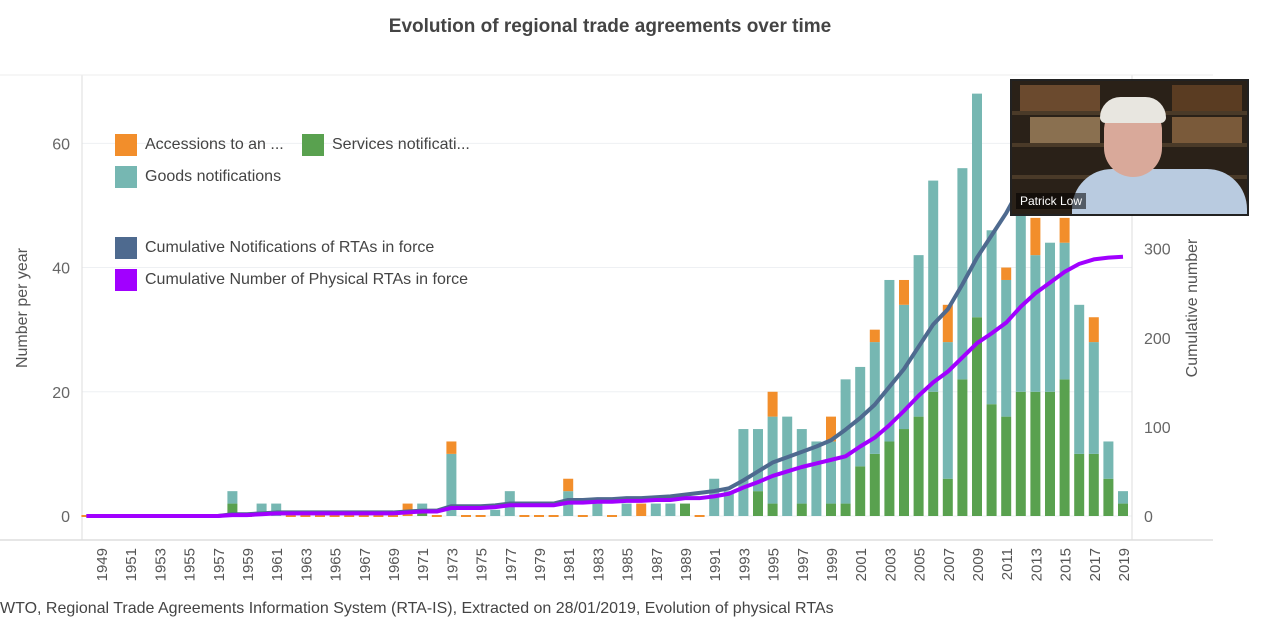 This screenshot has width=1267, height=636. I want to click on x-tick-label: 2007, so click(949, 564).